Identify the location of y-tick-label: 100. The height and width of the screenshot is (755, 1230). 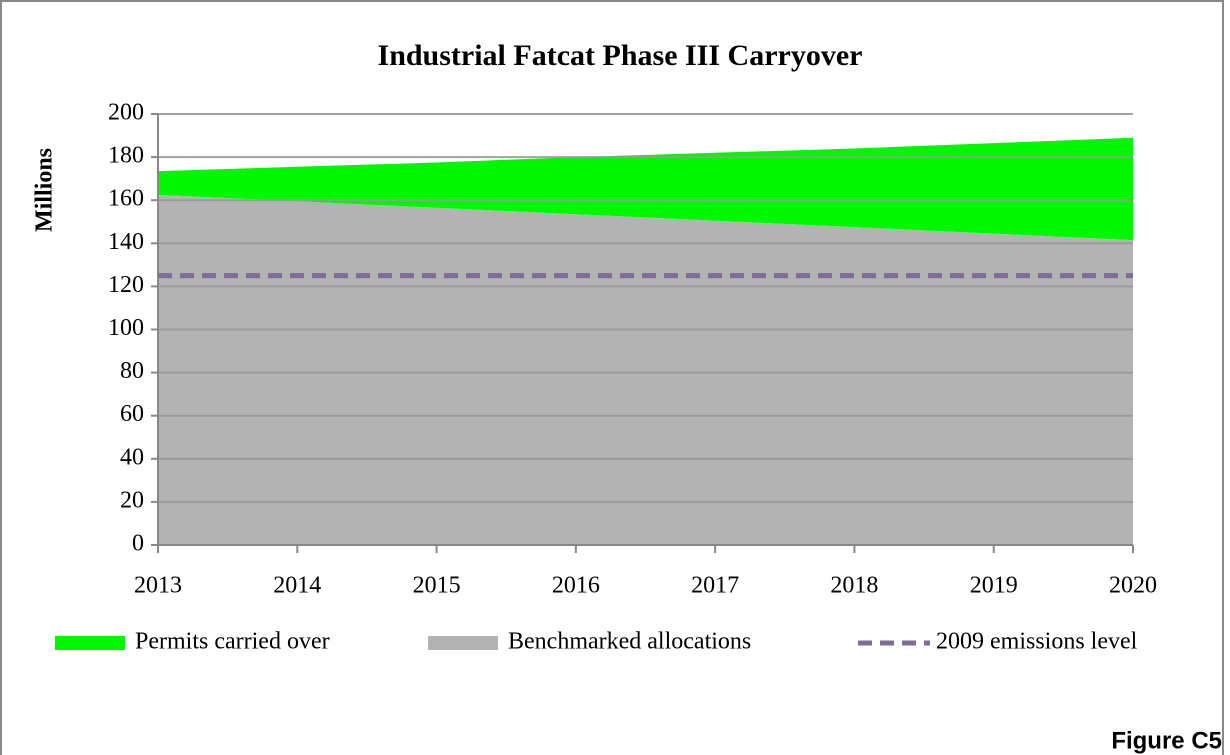
(126, 328).